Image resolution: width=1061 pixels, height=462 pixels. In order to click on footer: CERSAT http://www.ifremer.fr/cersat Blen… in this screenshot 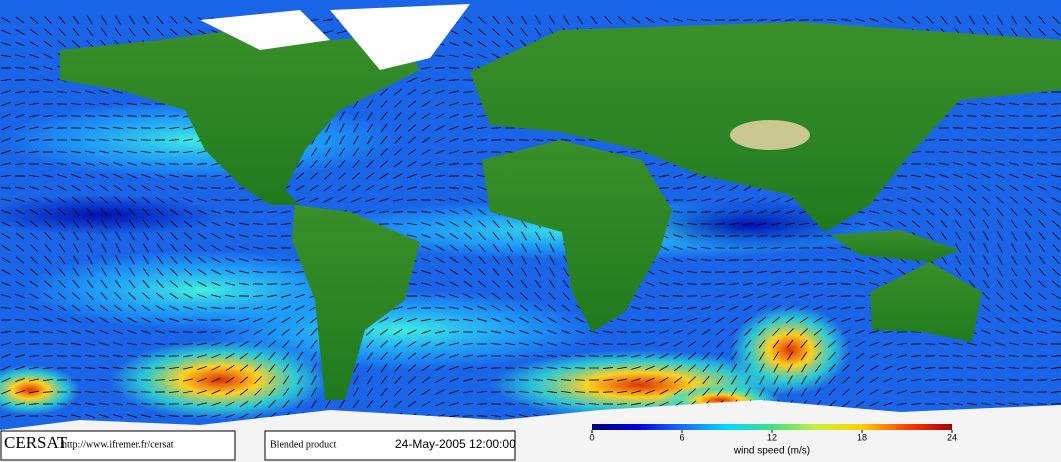, I will do `click(476, 442)`.